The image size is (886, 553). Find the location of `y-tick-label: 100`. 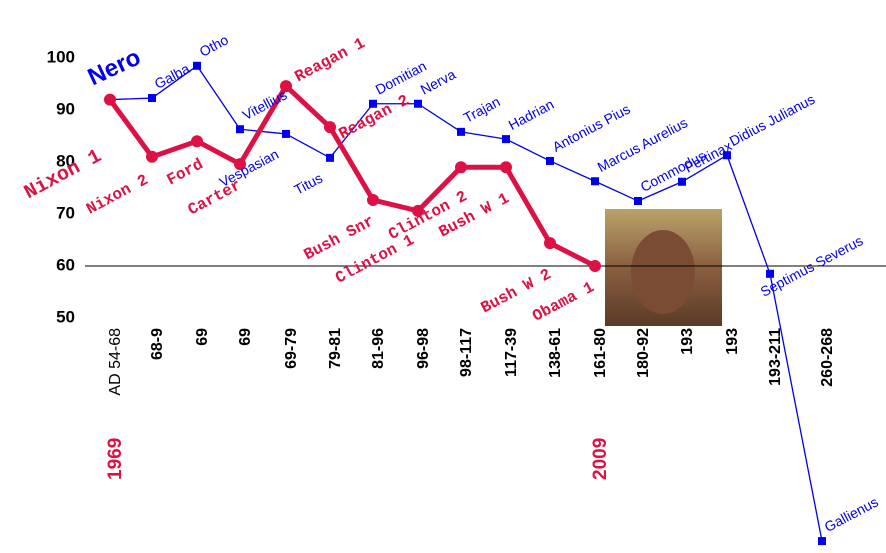

y-tick-label: 100 is located at coordinates (61, 56).